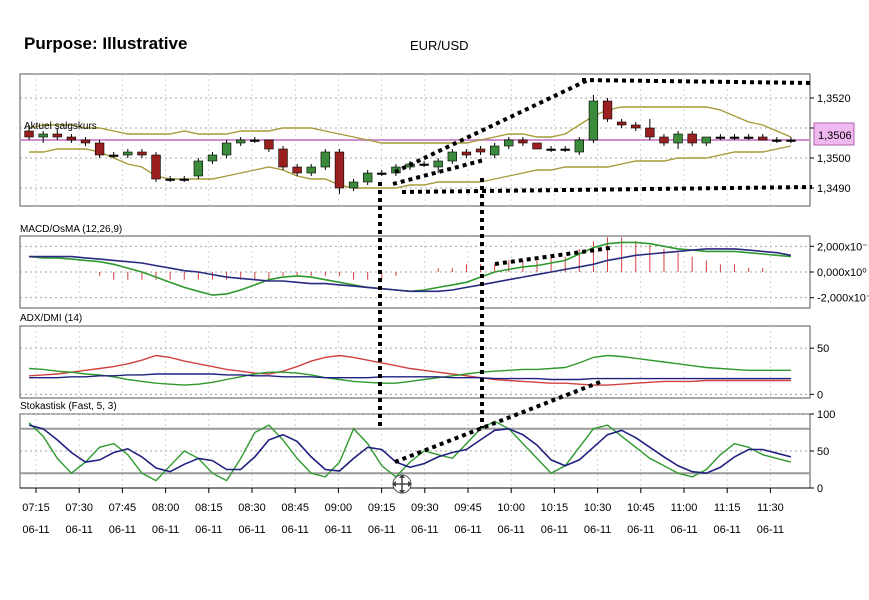 This screenshot has height=600, width=869. I want to click on stochastic-y-tick: 100, so click(826, 415).